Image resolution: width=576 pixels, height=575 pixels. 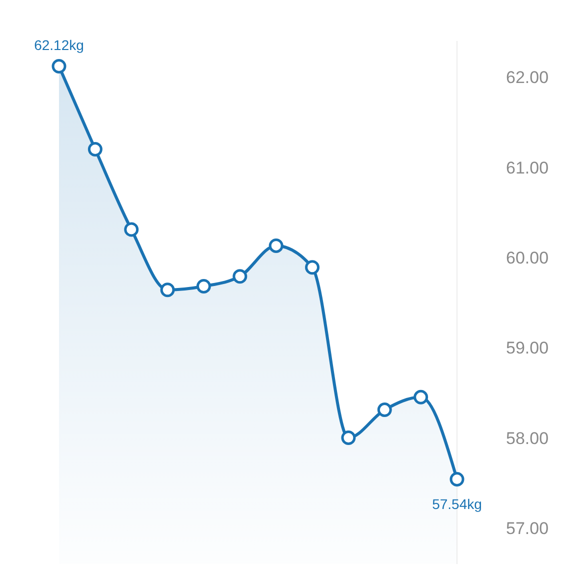 What do you see at coordinates (527, 78) in the screenshot?
I see `y-tick-label: 62.00` at bounding box center [527, 78].